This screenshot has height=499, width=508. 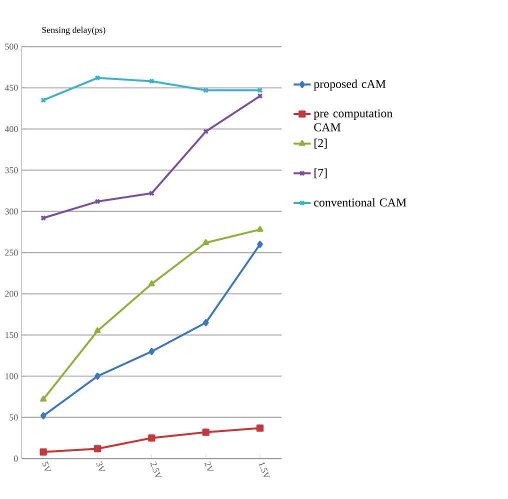 What do you see at coordinates (11, 335) in the screenshot?
I see `y-tick-label: 150` at bounding box center [11, 335].